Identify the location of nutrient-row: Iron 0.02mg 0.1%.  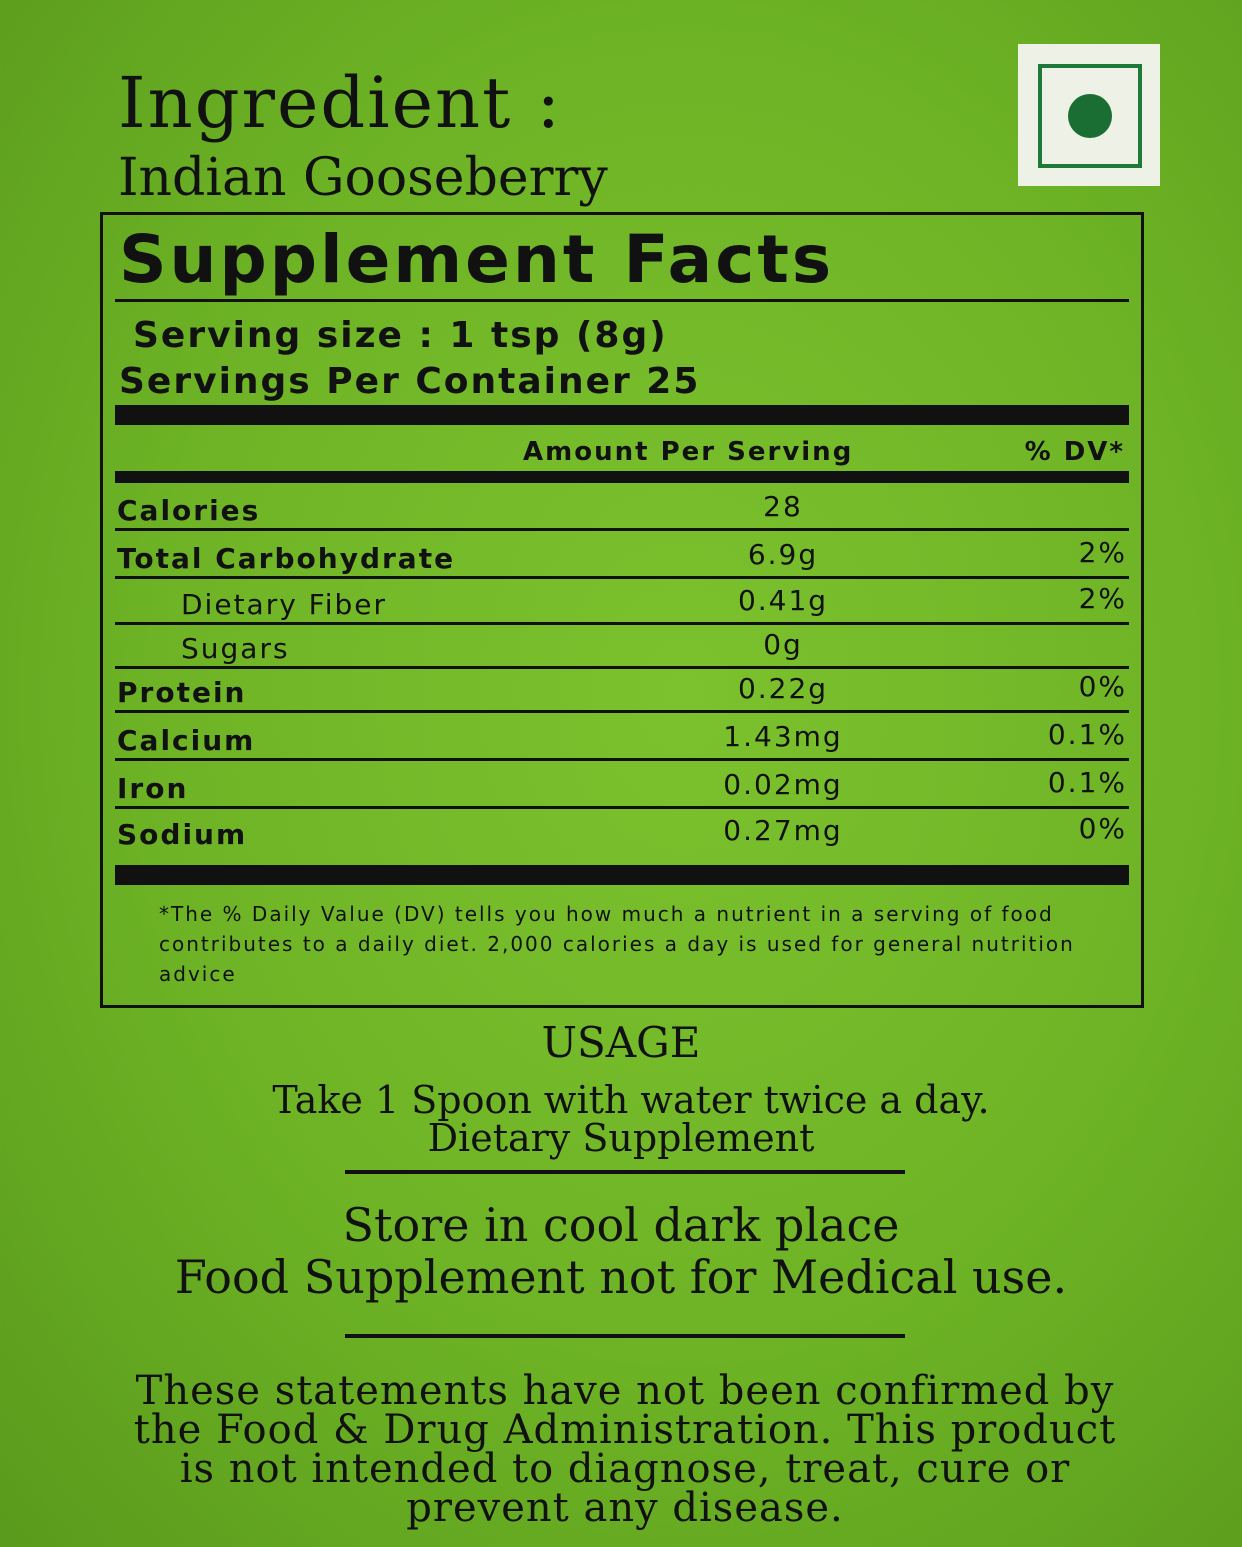
(622, 786).